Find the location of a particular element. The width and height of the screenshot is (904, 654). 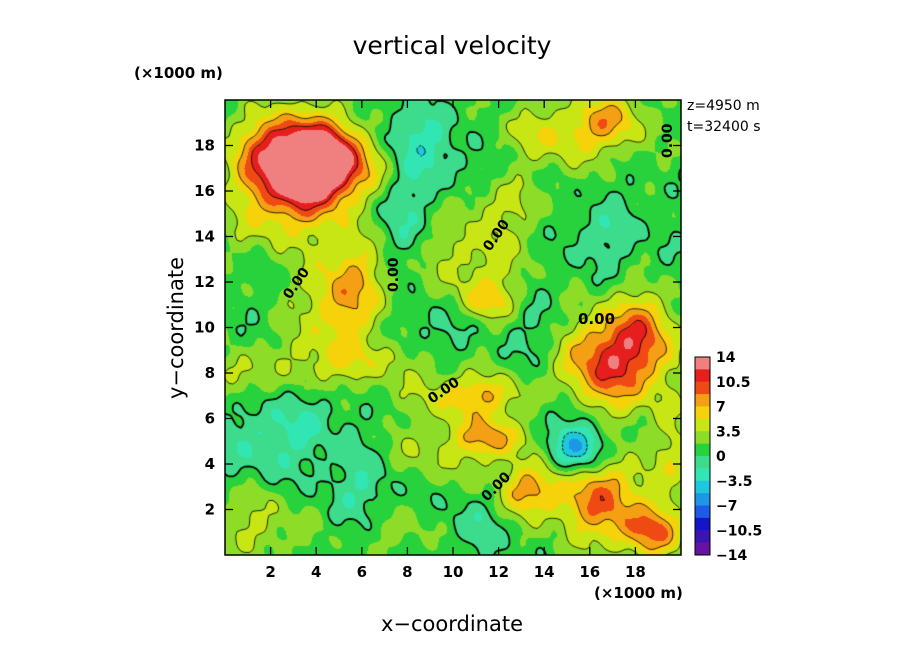

y-tick-label: 18 is located at coordinates (204, 146).